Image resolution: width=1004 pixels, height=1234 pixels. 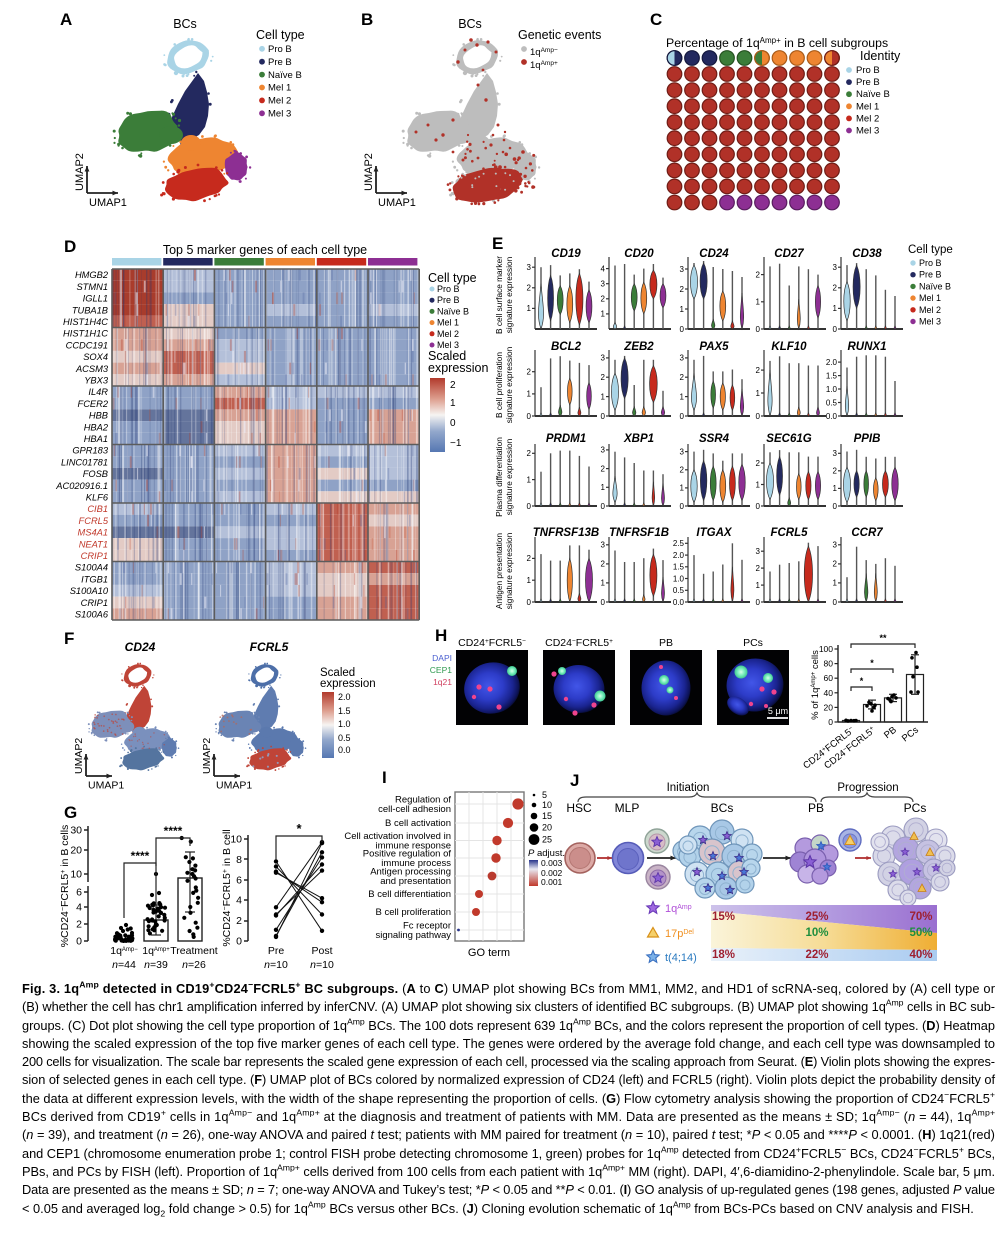 I want to click on svg-text: 17pDel, so click(x=679, y=934).